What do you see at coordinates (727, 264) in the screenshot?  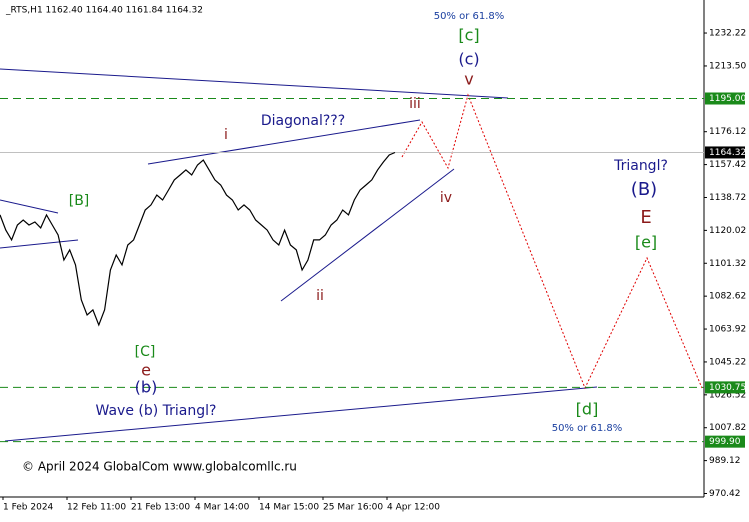 I see `y-tick-label: 1101.32` at bounding box center [727, 264].